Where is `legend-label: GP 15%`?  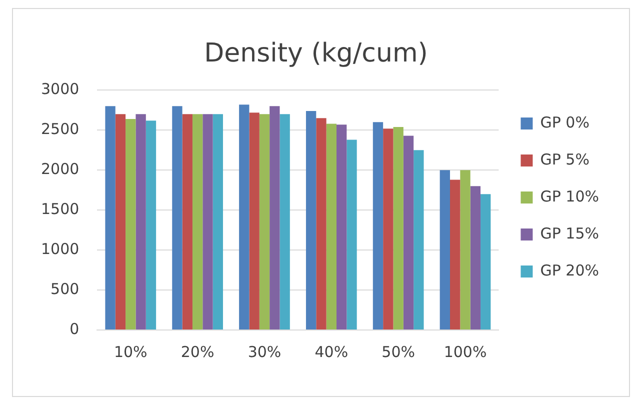 legend-label: GP 15% is located at coordinates (570, 233).